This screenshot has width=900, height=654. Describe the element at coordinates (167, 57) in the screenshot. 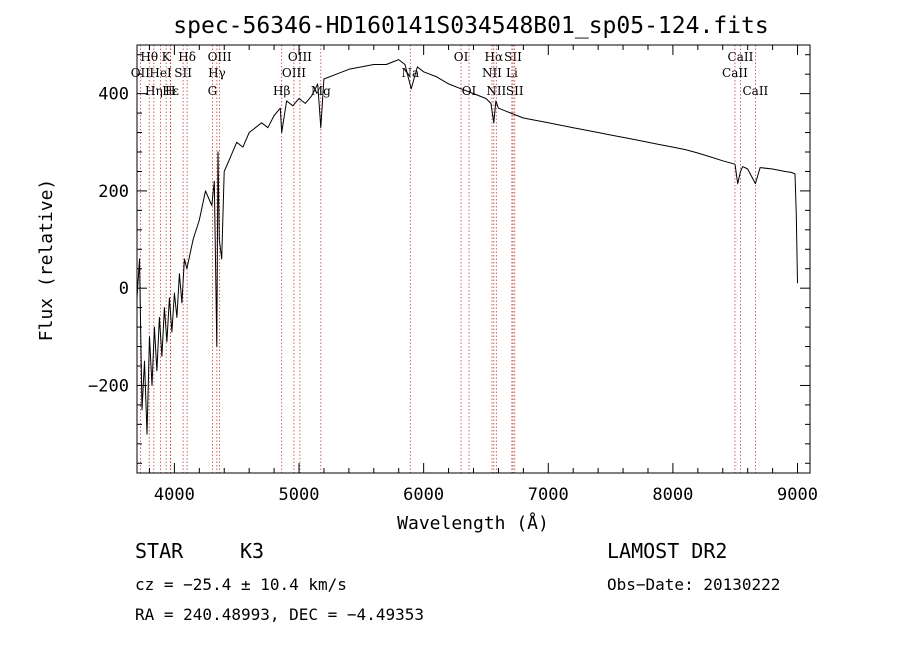

I see `line-marker-label-4: K` at that location.